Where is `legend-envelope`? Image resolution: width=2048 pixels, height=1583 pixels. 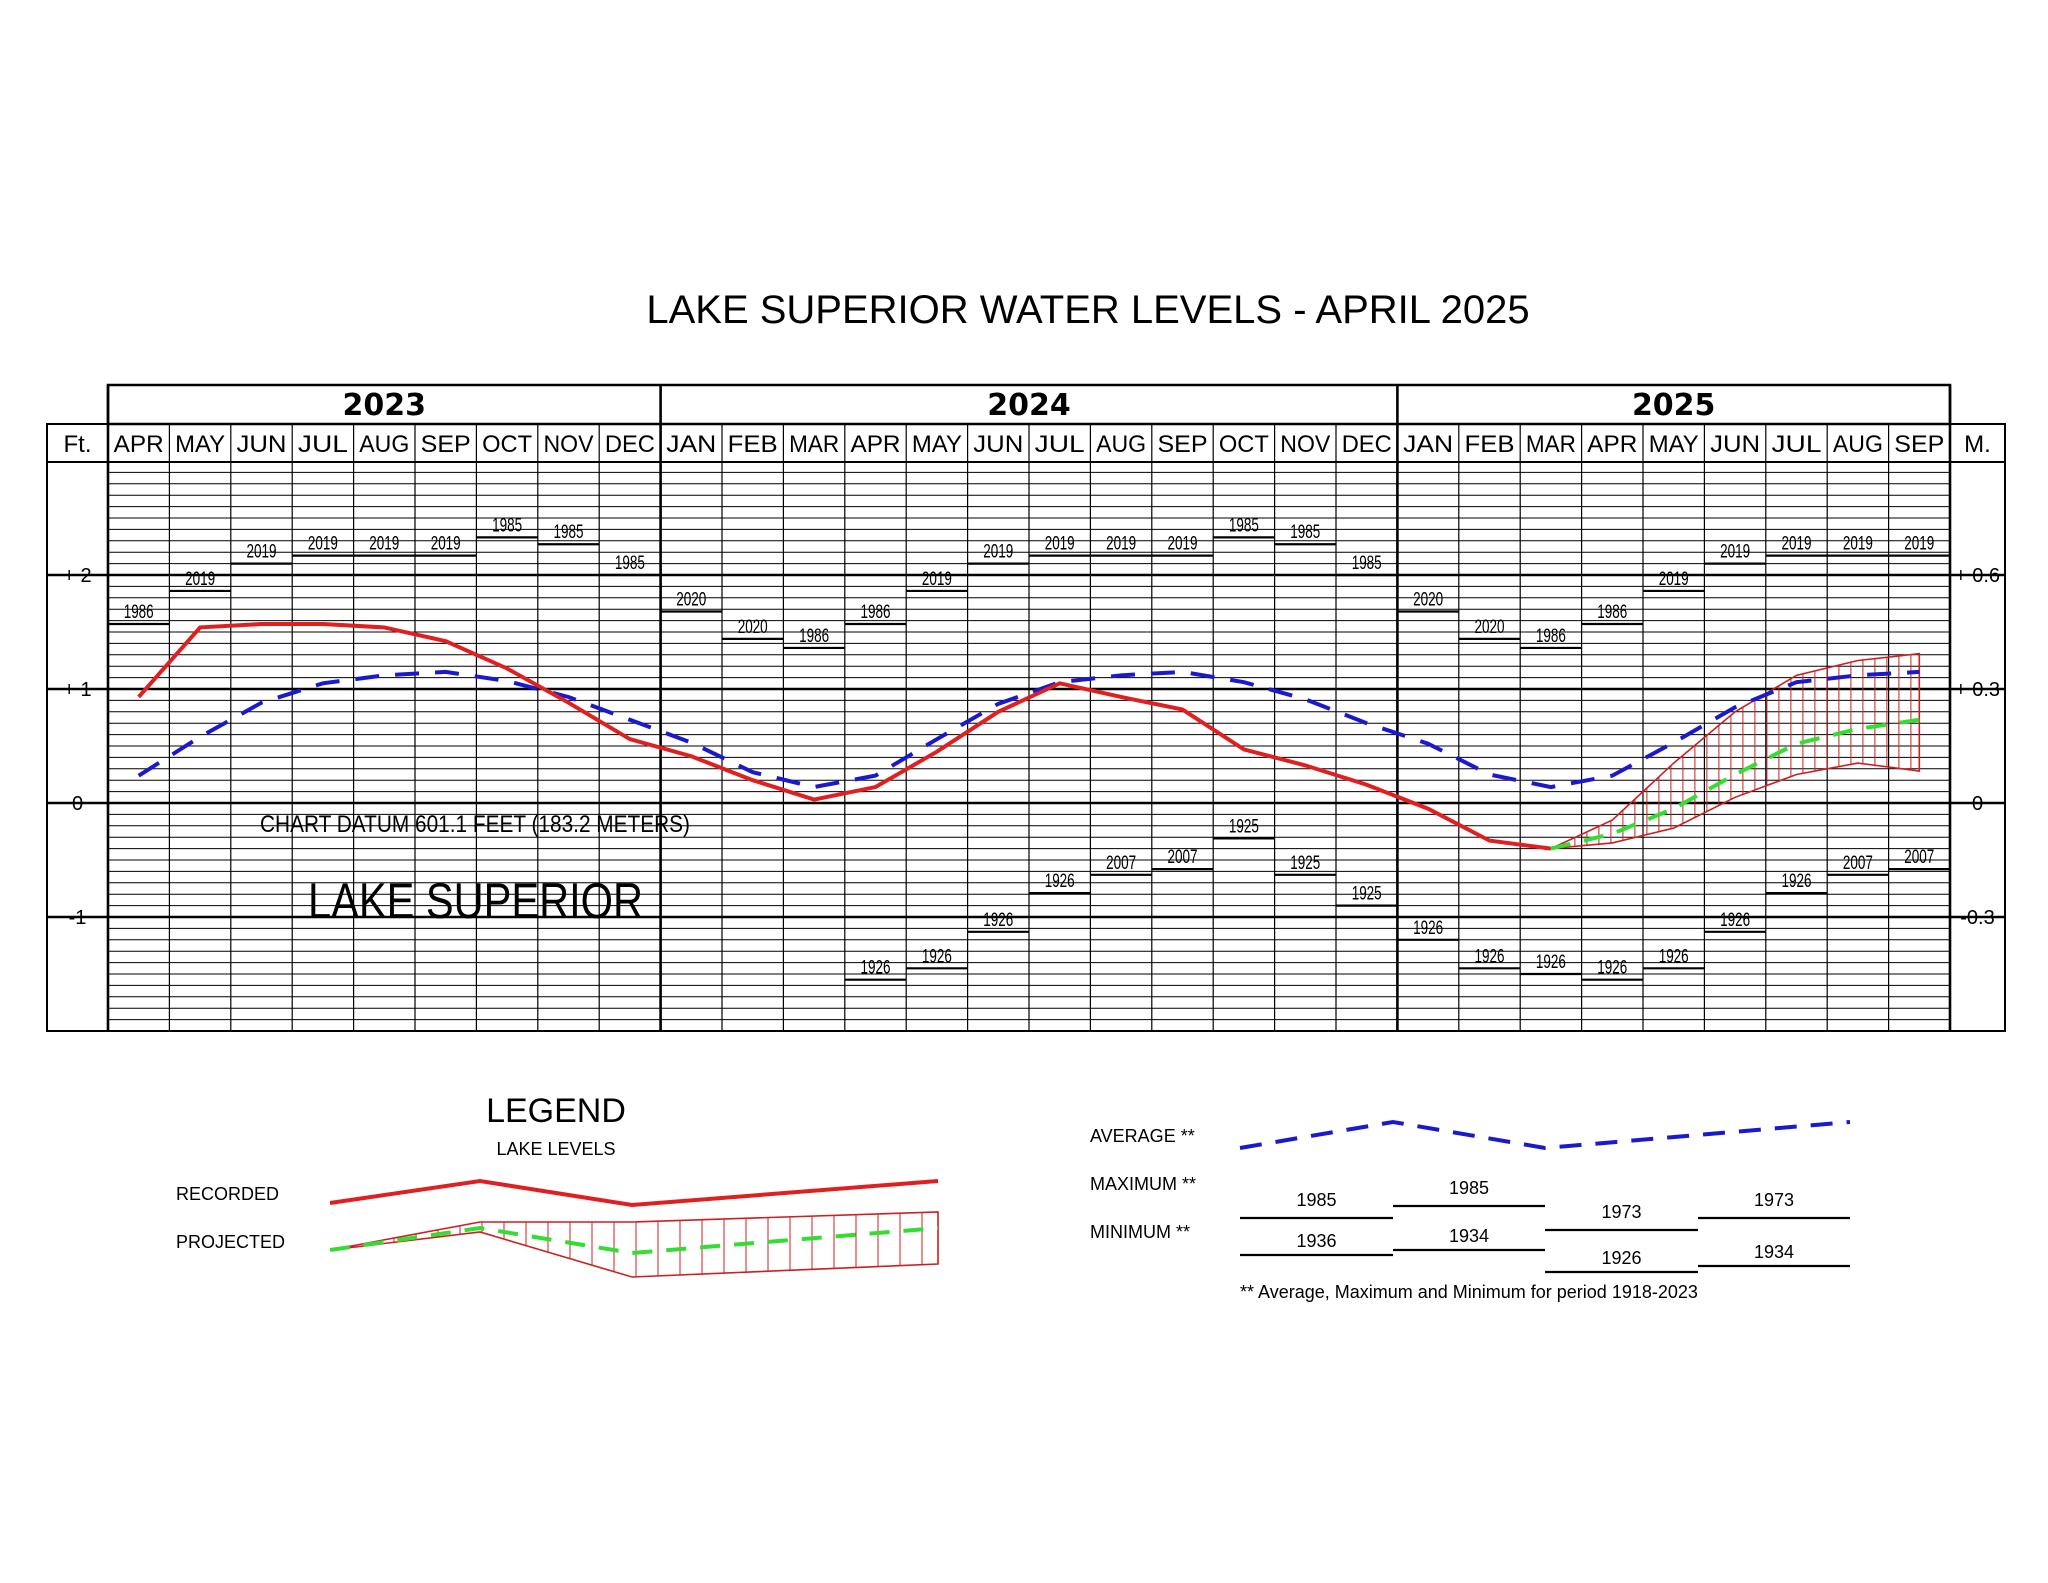
legend-envelope is located at coordinates (634, 1244).